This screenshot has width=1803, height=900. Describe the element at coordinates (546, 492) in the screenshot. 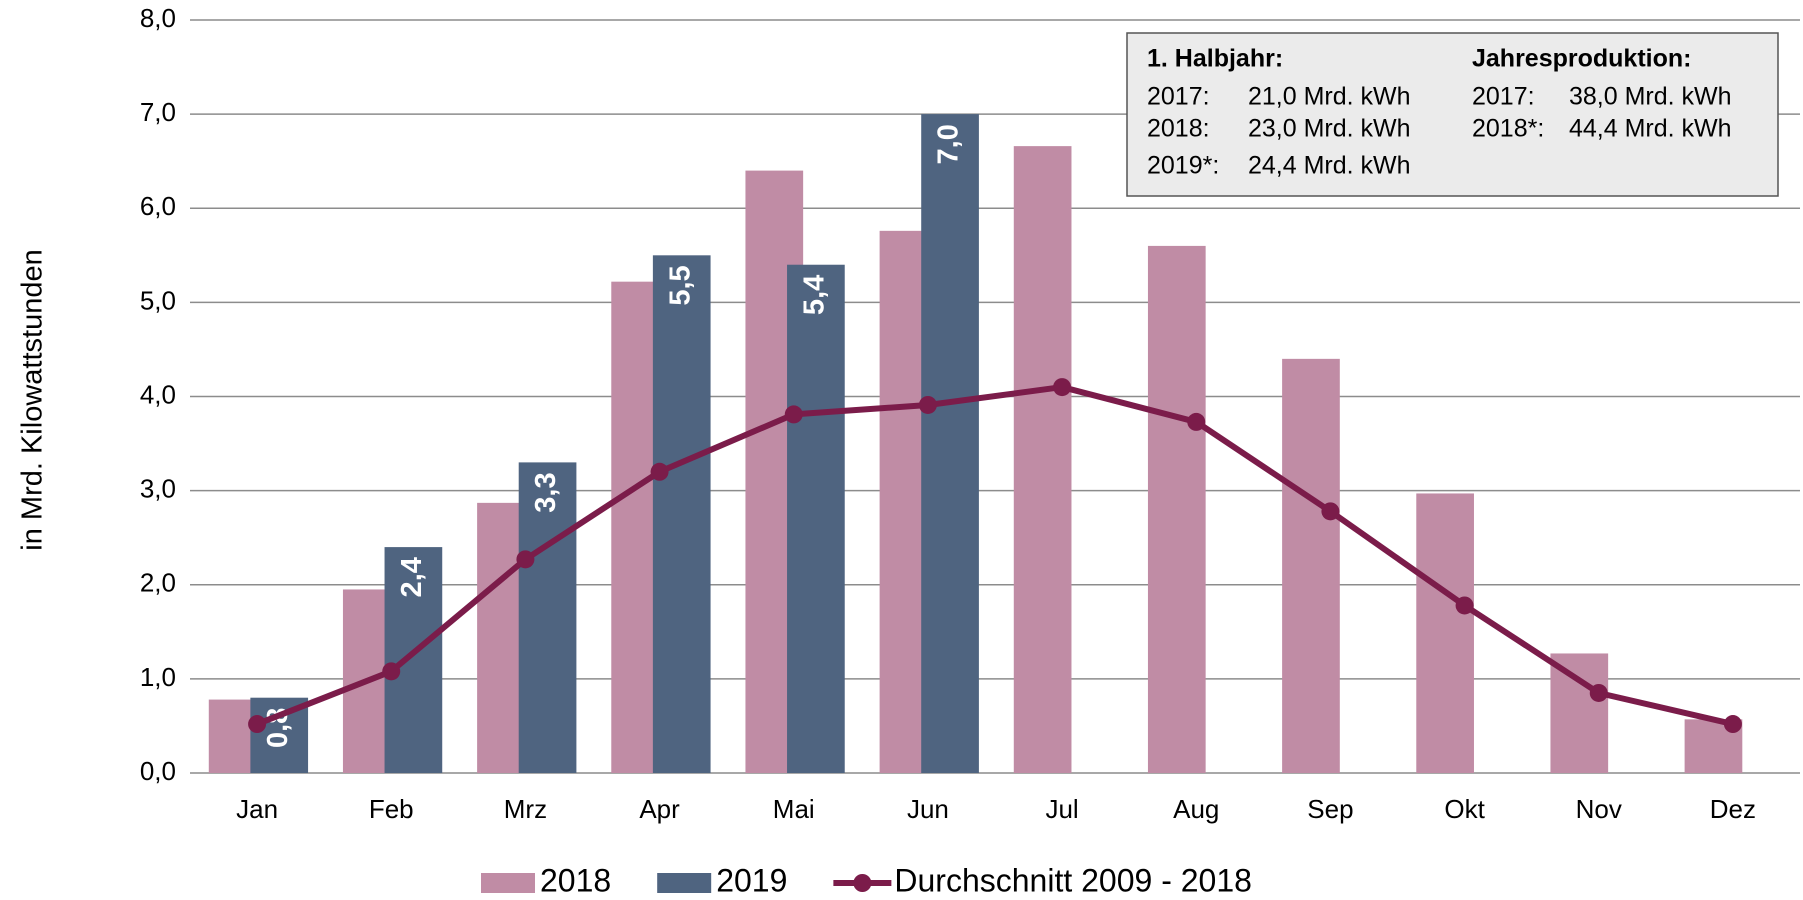

I see `data-label: 3,3` at that location.